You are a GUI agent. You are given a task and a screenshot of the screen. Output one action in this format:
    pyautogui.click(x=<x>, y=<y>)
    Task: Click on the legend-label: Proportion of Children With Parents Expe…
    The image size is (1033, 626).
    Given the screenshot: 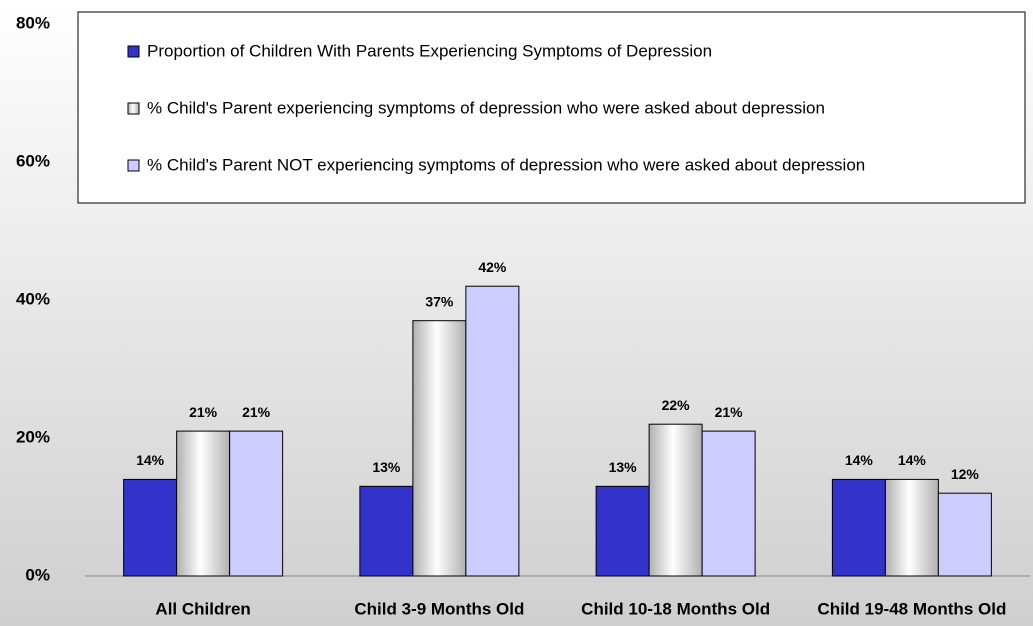 What is the action you would take?
    pyautogui.click(x=429, y=50)
    